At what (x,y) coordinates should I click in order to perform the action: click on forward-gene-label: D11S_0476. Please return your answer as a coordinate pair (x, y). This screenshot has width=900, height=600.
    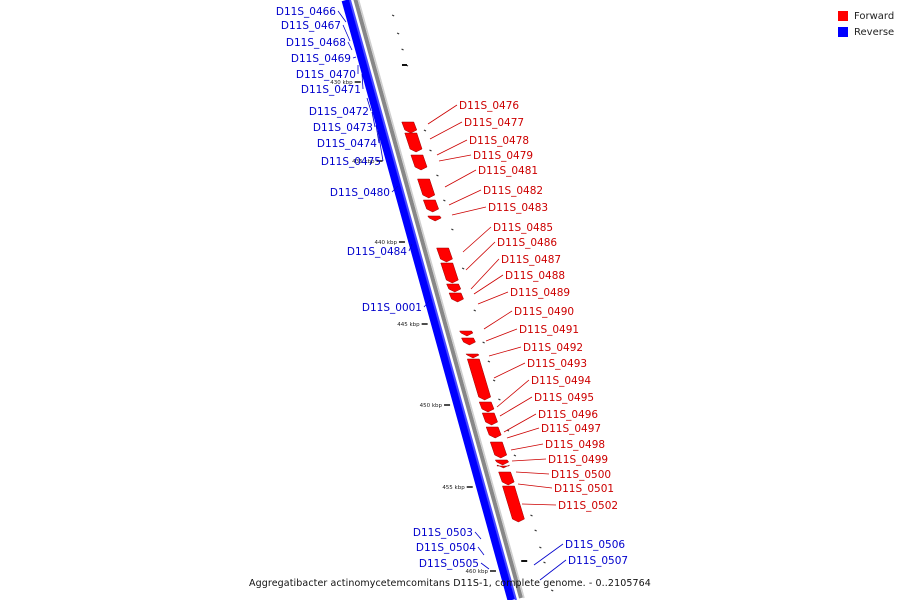
    Looking at the image, I should click on (489, 106).